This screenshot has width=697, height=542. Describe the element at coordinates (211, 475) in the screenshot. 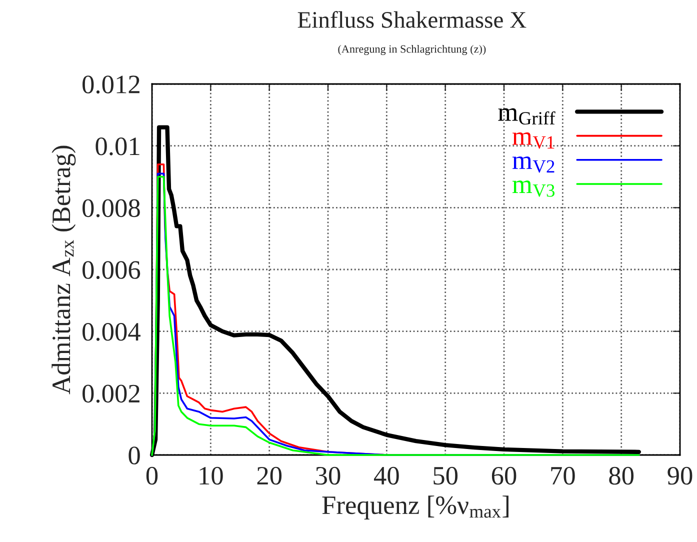

I see `x-tick-label: 10` at that location.